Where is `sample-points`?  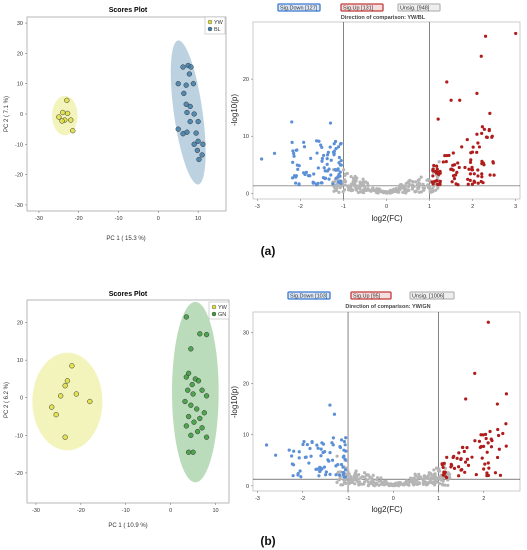
sample-points is located at coordinates (131, 112).